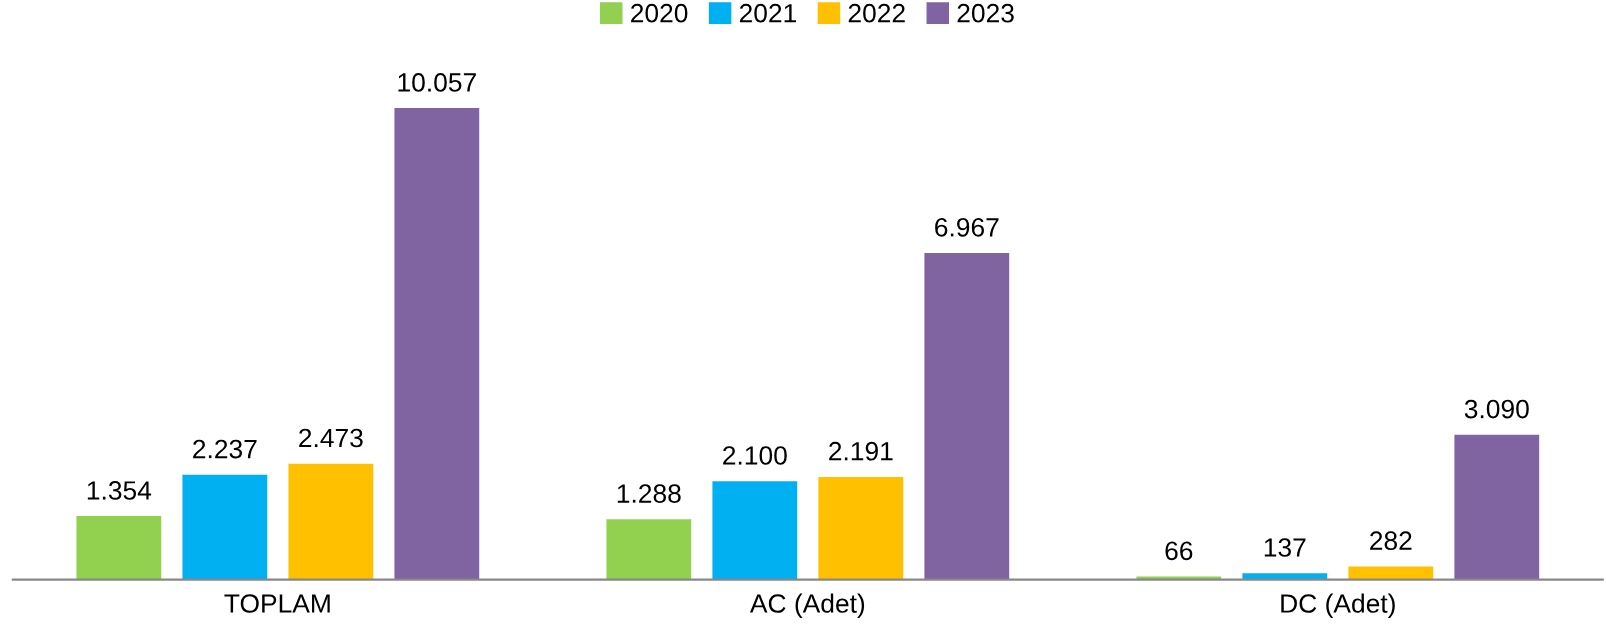  What do you see at coordinates (331, 438) in the screenshot?
I see `data-label: 2.473` at bounding box center [331, 438].